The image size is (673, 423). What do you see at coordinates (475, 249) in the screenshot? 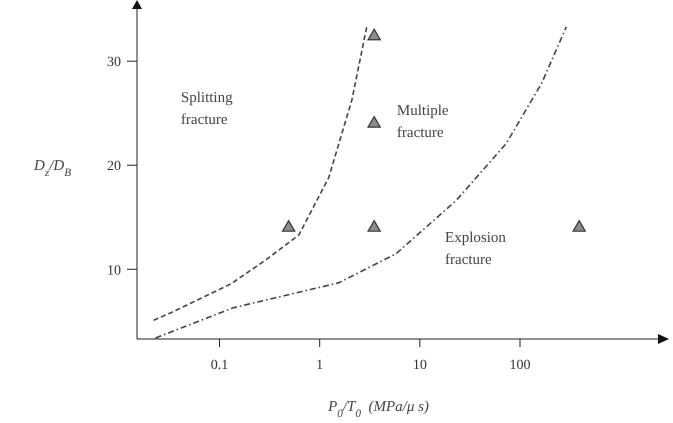
I see `annotation: Explosion fracture` at bounding box center [475, 249].